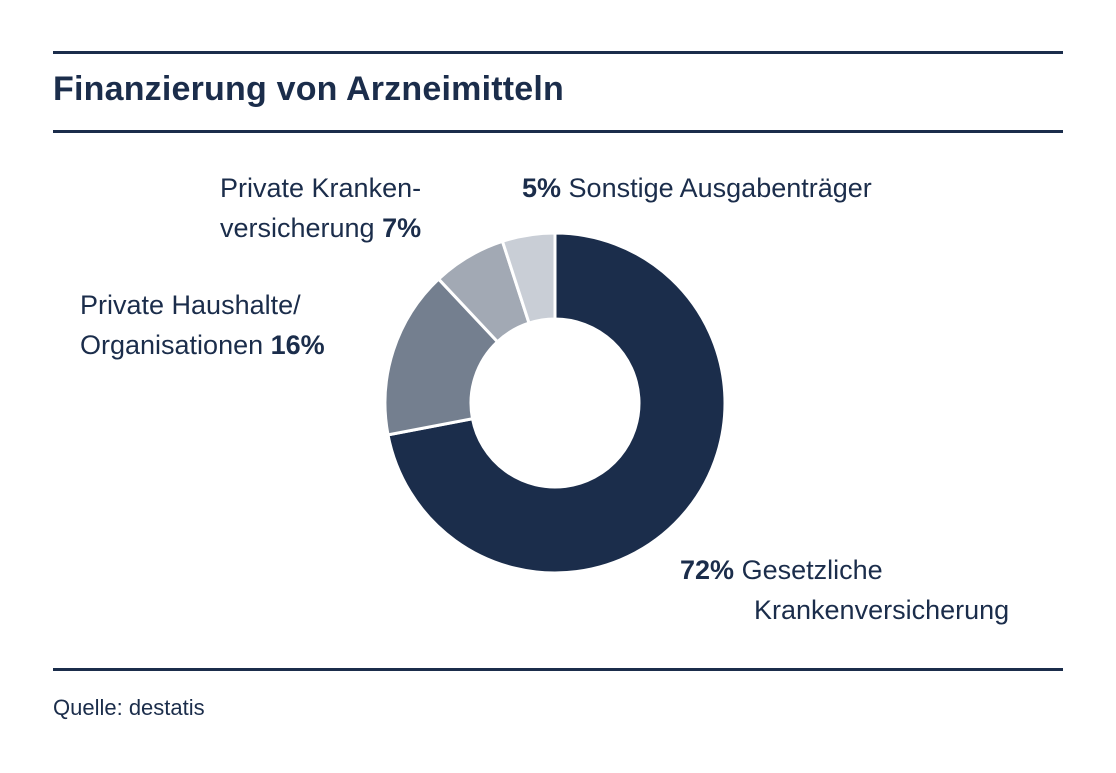  Describe the element at coordinates (320, 208) in the screenshot. I see `slice-label-pkv: Private Kranken- versicherung 7%` at that location.